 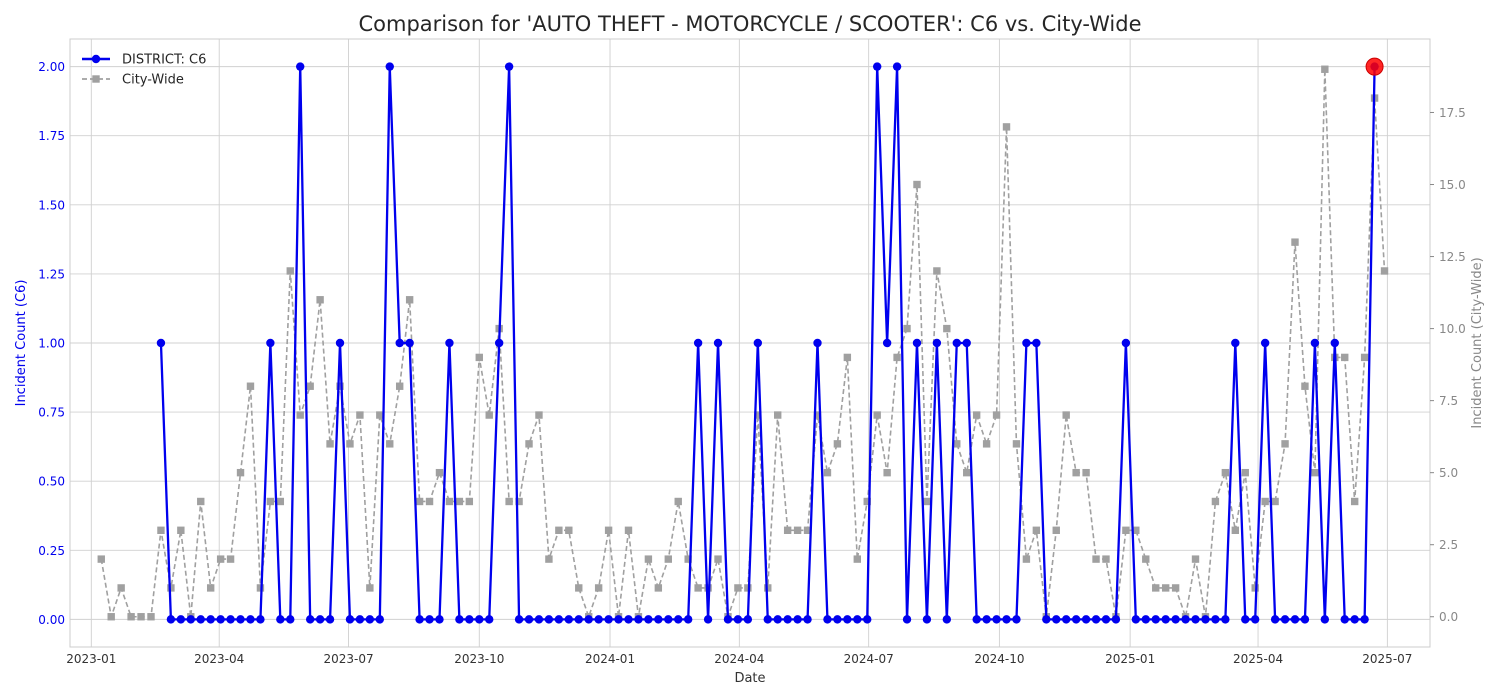 I want to click on right-tick-label: 2.5, so click(x=1448, y=545).